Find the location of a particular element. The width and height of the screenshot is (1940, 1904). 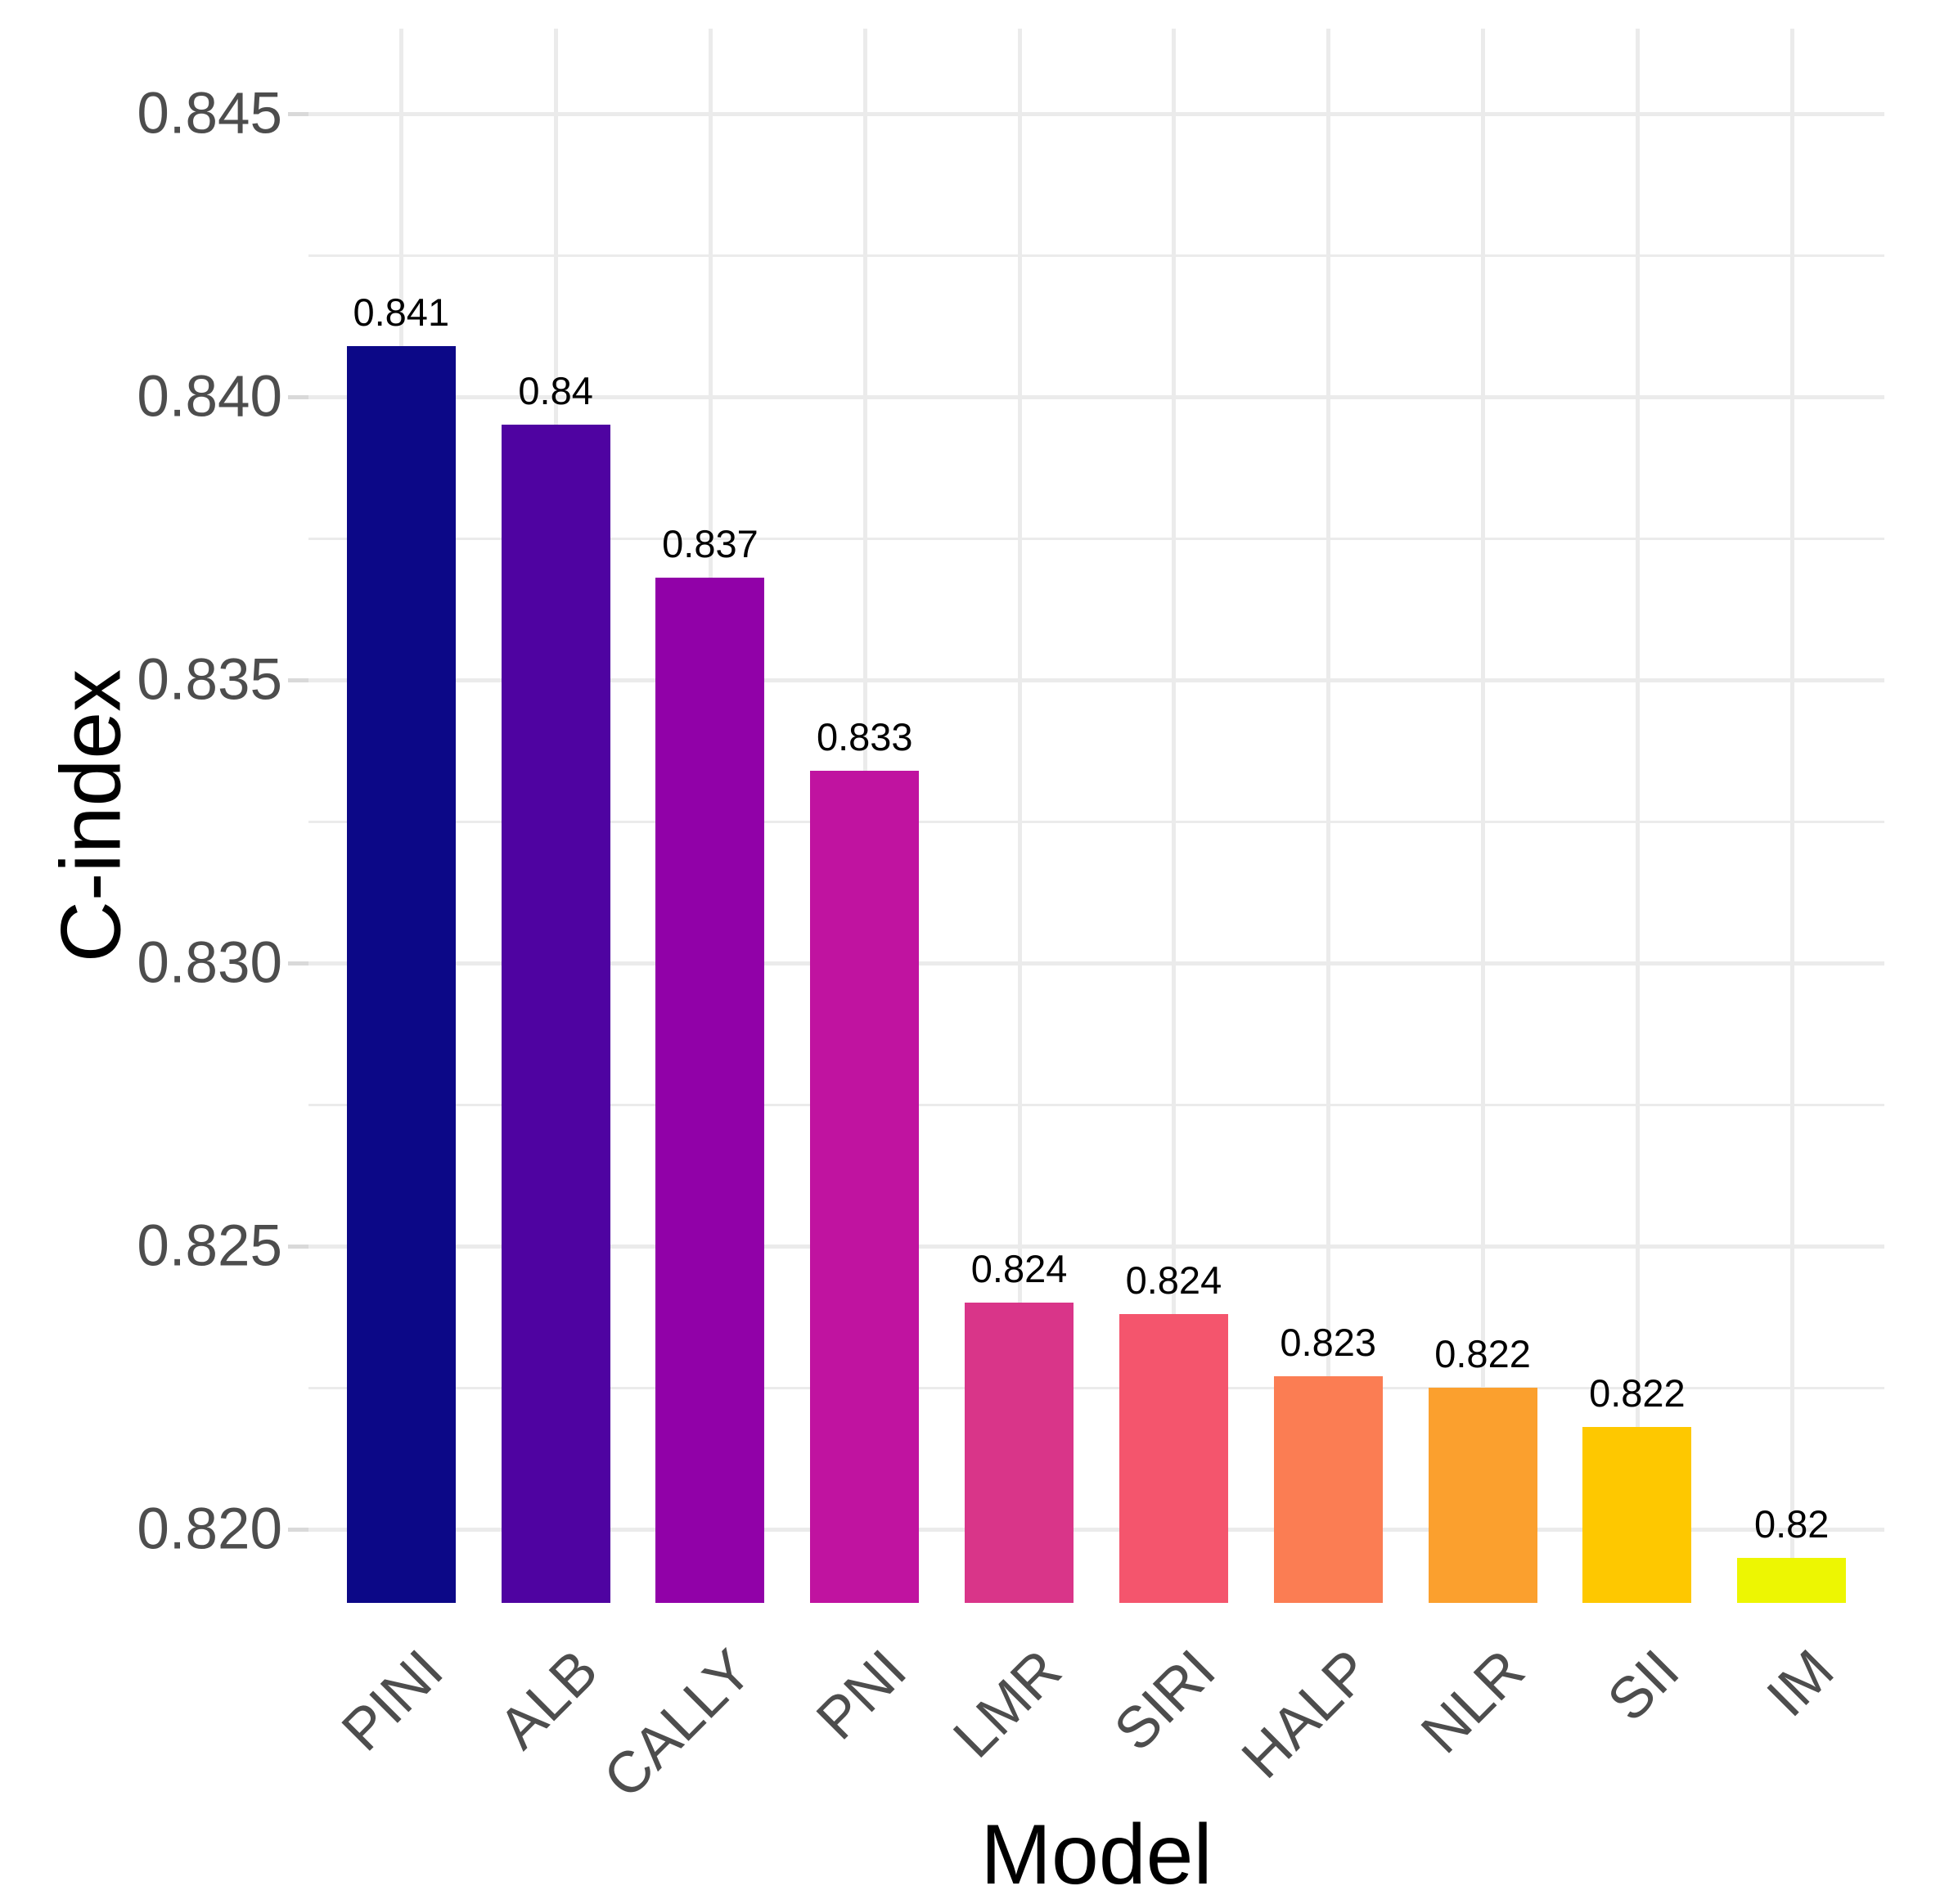

x-tick-label: ALB is located at coordinates (548, 1699).